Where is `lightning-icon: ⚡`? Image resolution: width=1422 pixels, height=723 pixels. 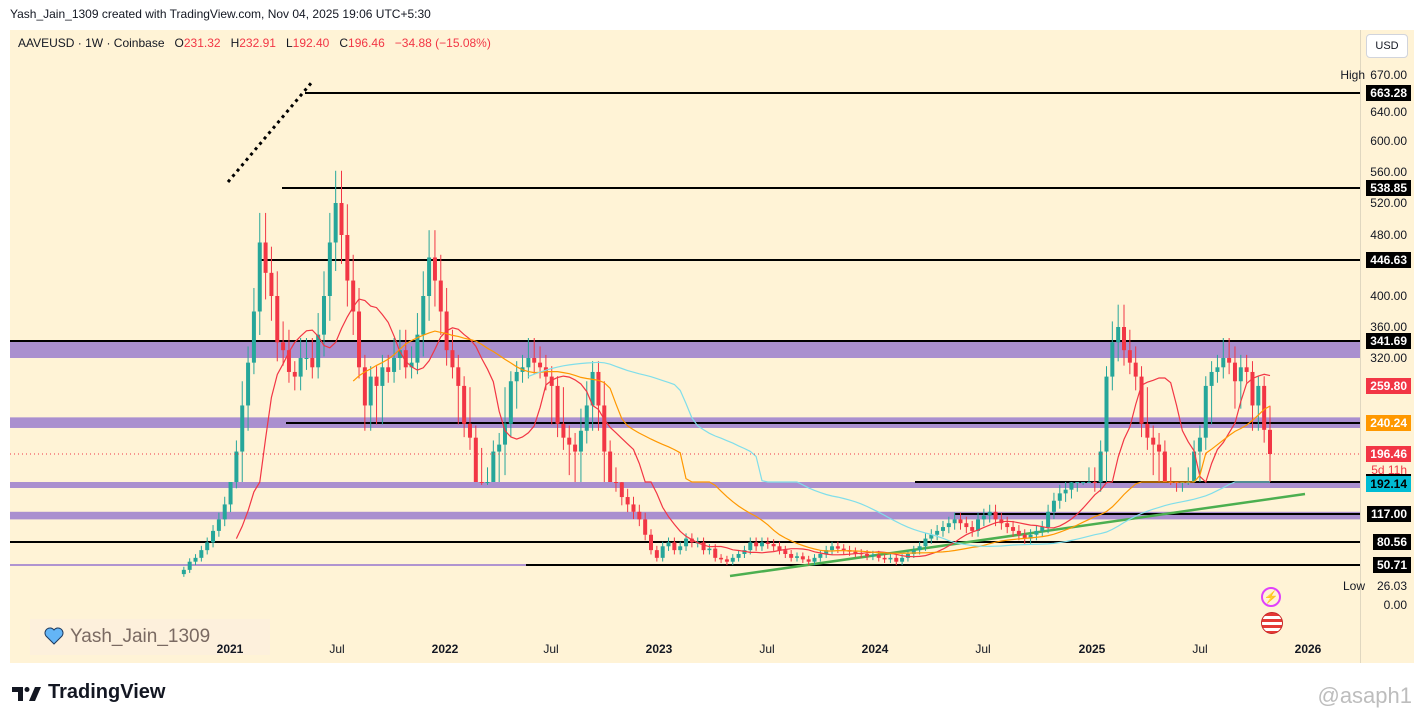
lightning-icon: ⚡ is located at coordinates (1271, 597).